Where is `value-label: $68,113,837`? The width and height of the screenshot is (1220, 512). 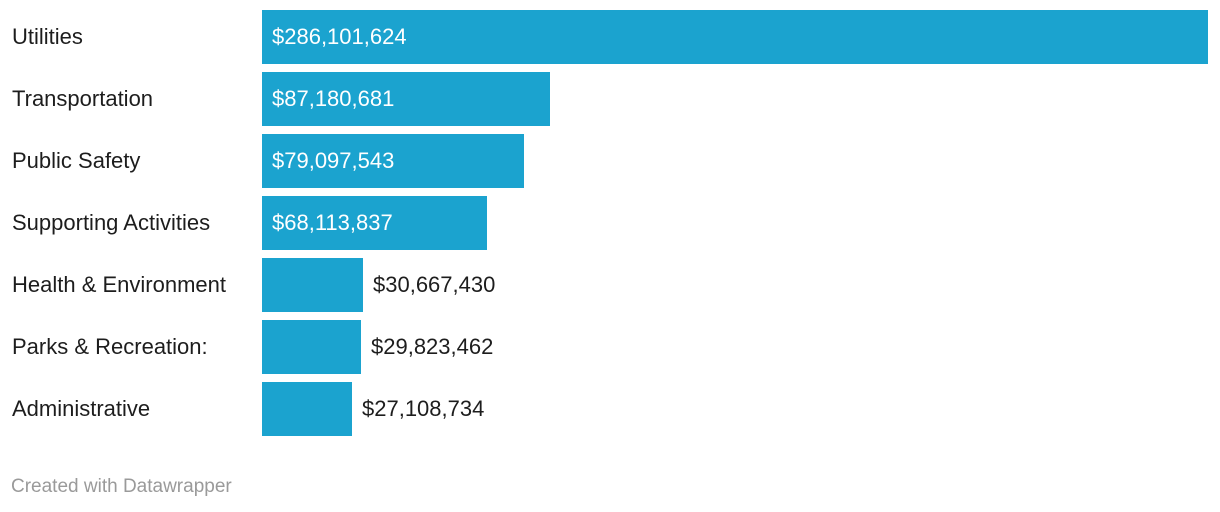
value-label: $68,113,837 is located at coordinates (332, 222).